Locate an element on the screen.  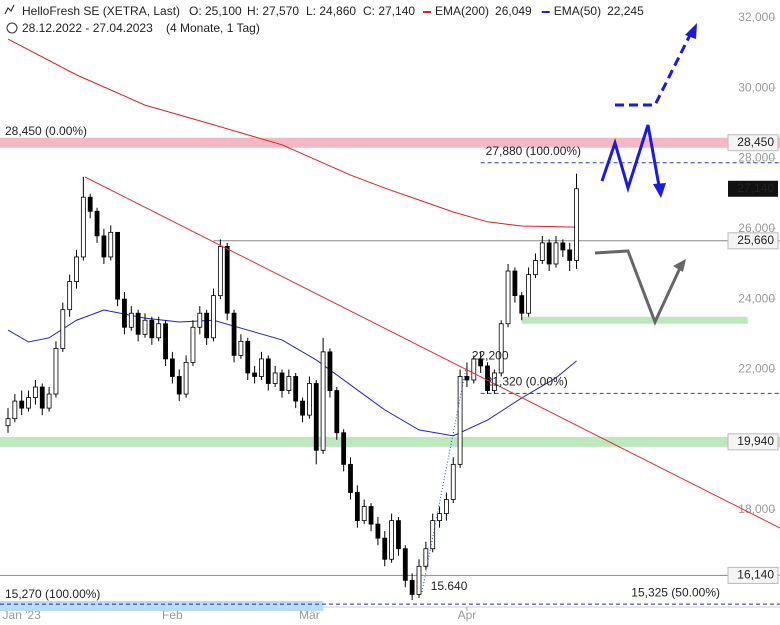
legend-value: 26,049 is located at coordinates (513, 11).